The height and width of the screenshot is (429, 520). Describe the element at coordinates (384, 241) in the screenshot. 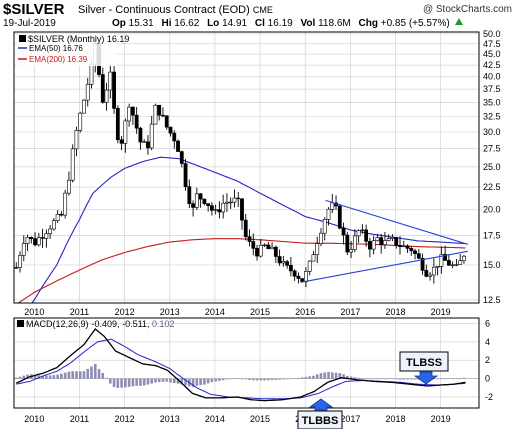

I see `trendlines-group` at that location.